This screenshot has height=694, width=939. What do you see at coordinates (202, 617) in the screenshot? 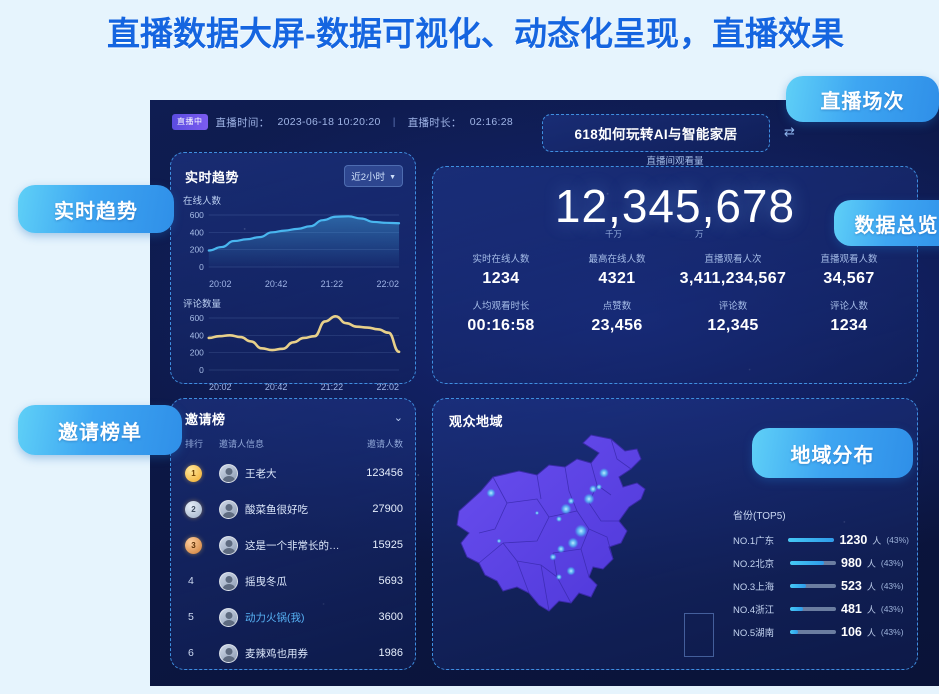
I see `rank-cell: 5` at bounding box center [202, 617].